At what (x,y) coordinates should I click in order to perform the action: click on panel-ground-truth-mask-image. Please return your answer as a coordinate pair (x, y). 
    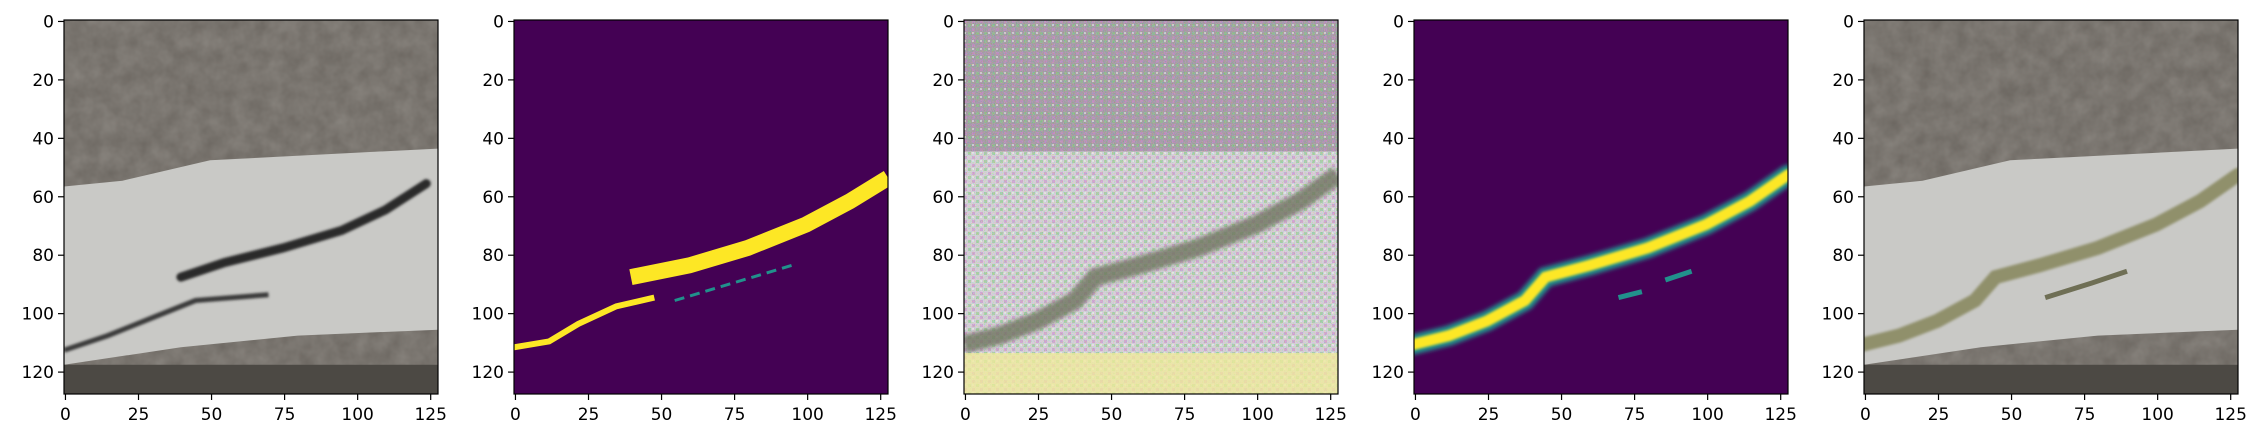
    Looking at the image, I should click on (701, 207).